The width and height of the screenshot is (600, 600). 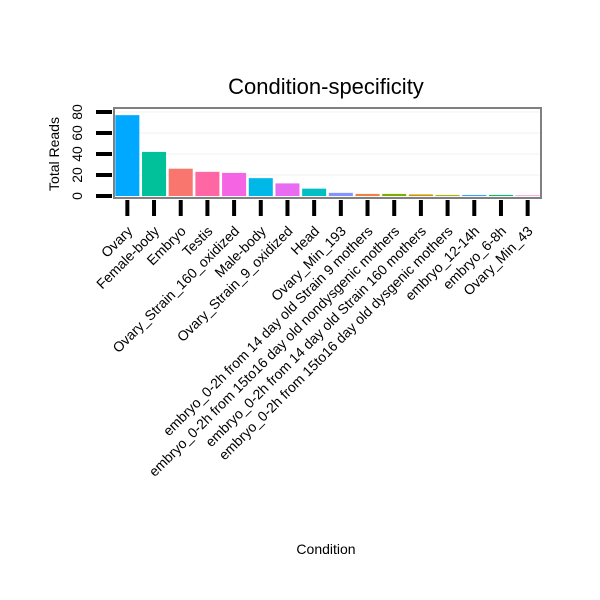 I want to click on bar-embryo, so click(x=180, y=182).